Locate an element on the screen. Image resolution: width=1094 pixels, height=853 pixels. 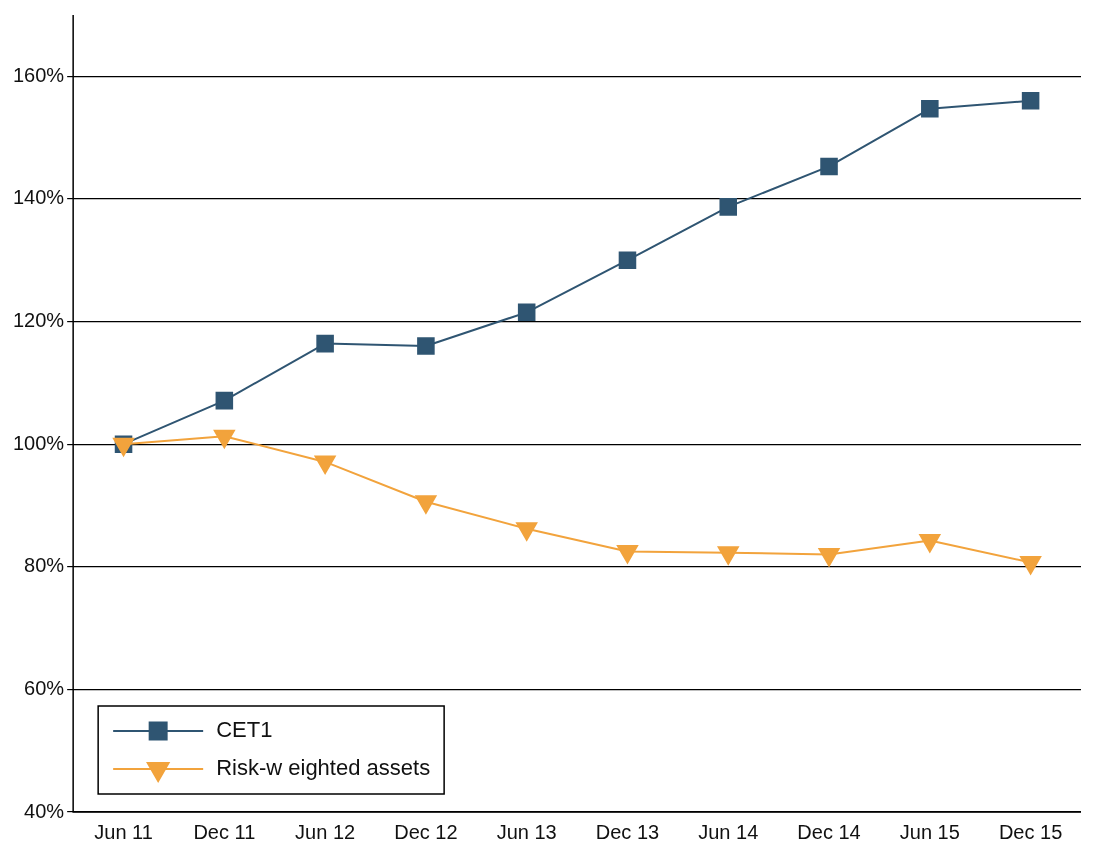
legend-label: Risk-w eighted assets is located at coordinates (323, 768).